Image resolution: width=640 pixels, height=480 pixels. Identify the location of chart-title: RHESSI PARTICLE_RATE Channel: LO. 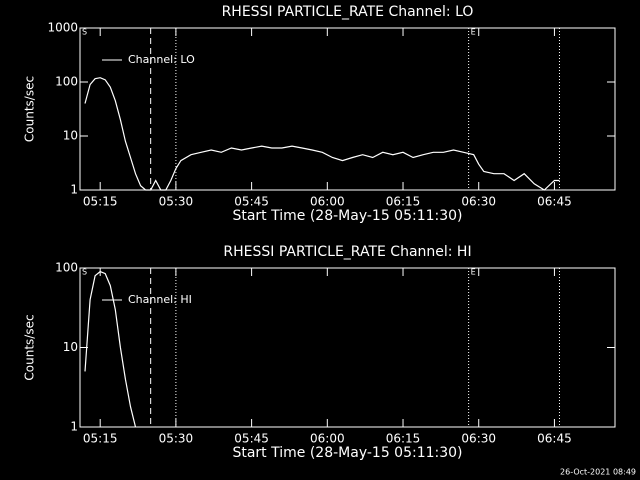
(348, 12).